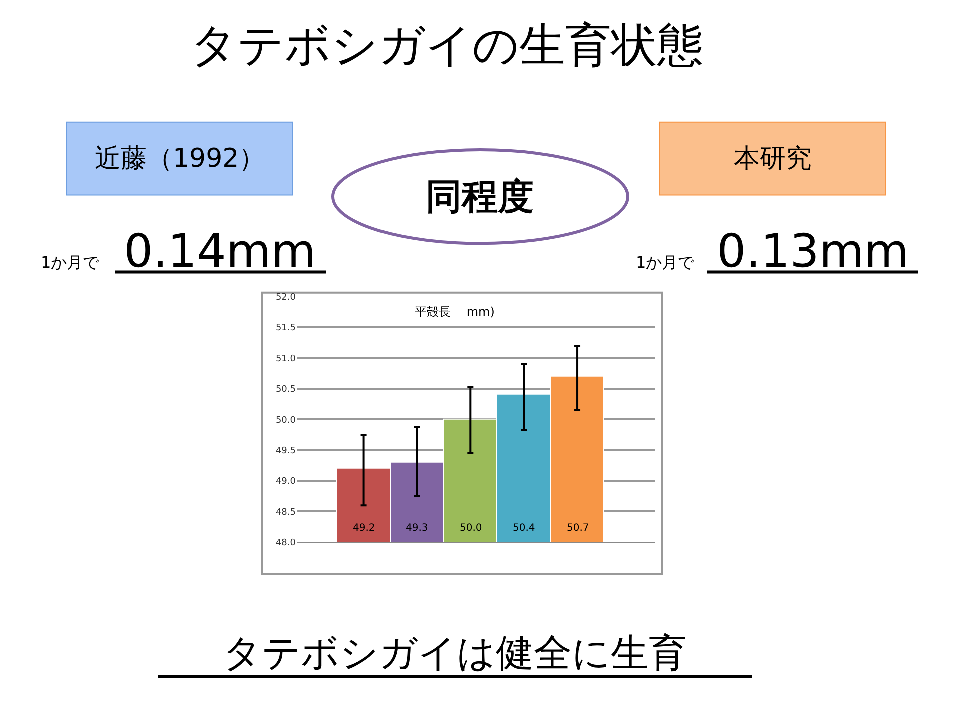 The image size is (960, 720). What do you see at coordinates (417, 528) in the screenshot?
I see `data-label: 49.3` at bounding box center [417, 528].